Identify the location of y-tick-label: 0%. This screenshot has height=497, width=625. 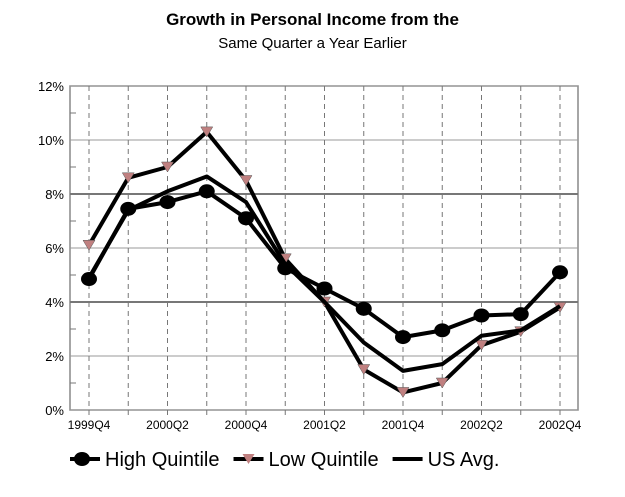
(54, 410).